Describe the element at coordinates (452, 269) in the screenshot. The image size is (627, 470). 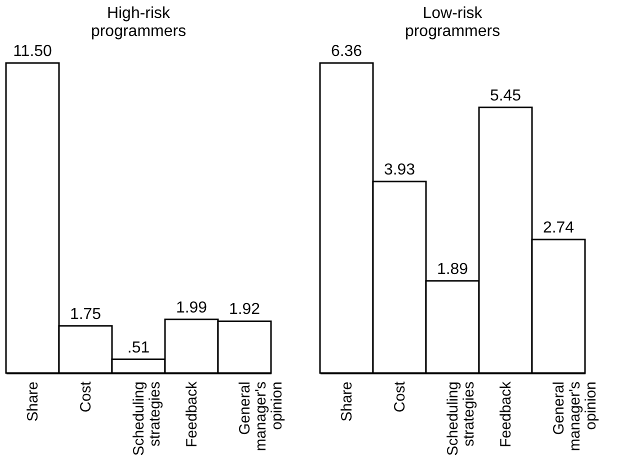
I see `data-label: 1.89` at that location.